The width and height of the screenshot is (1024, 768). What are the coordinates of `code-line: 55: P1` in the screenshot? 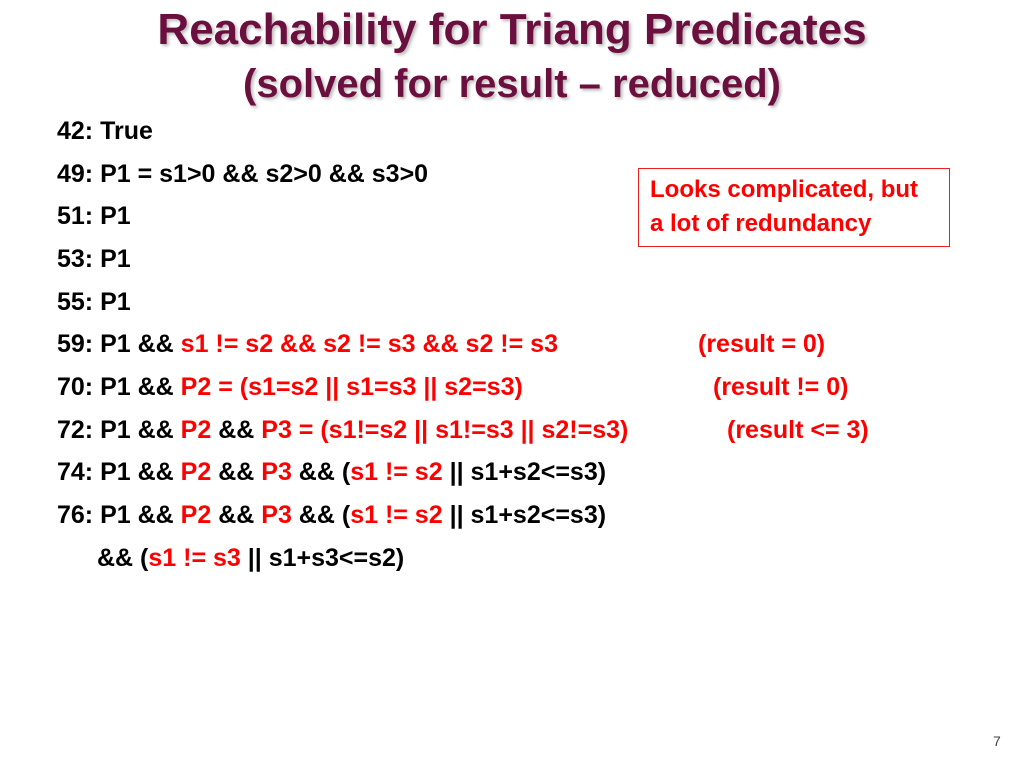 It's located at (517, 302).